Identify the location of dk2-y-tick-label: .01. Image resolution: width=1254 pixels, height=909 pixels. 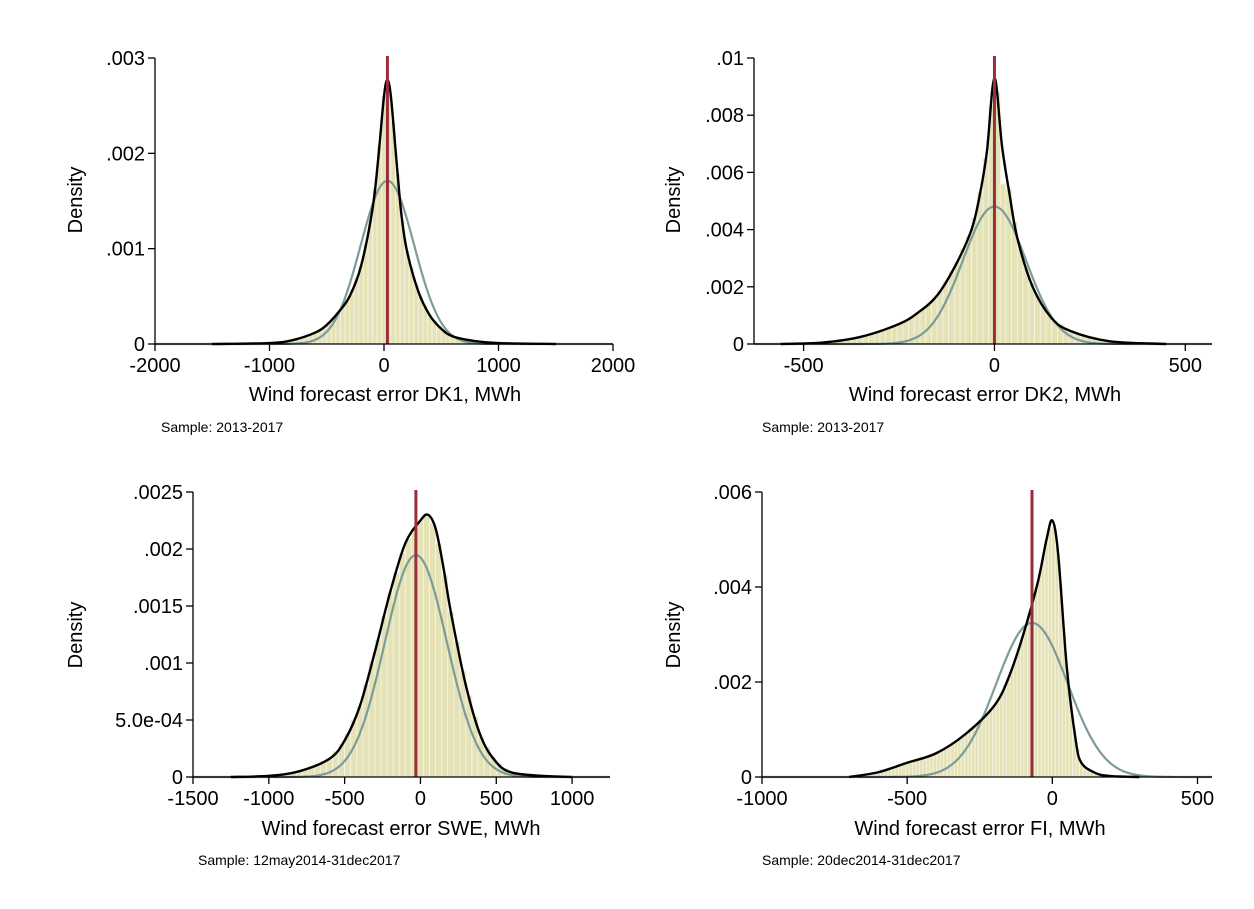
(730, 59).